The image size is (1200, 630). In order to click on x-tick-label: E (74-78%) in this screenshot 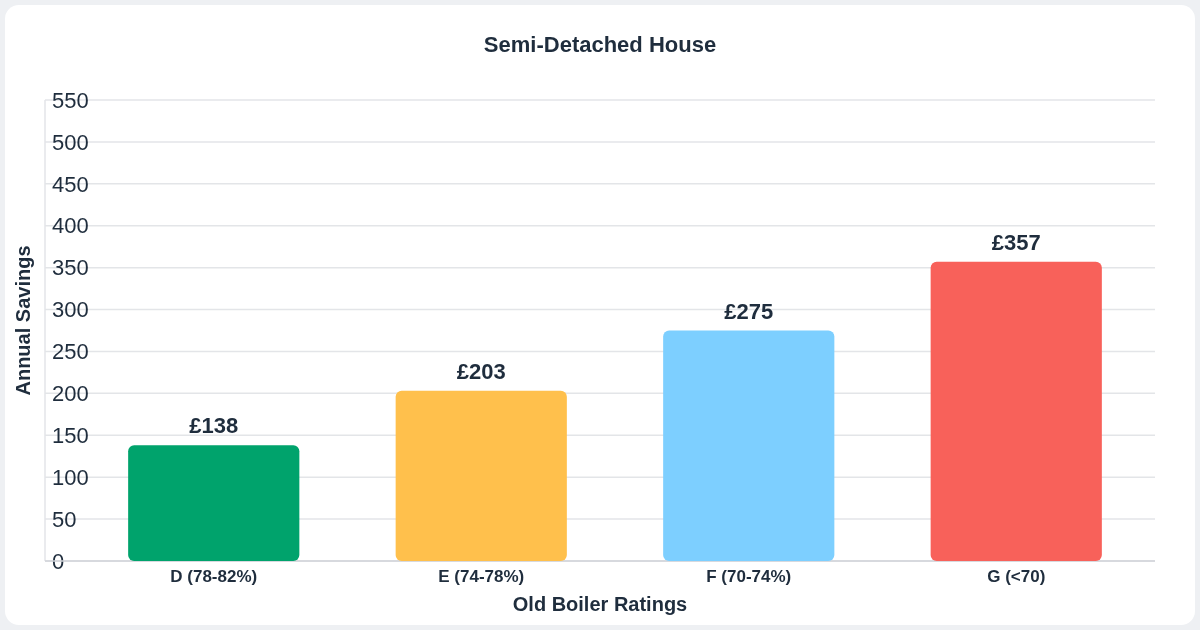, I will do `click(481, 576)`.